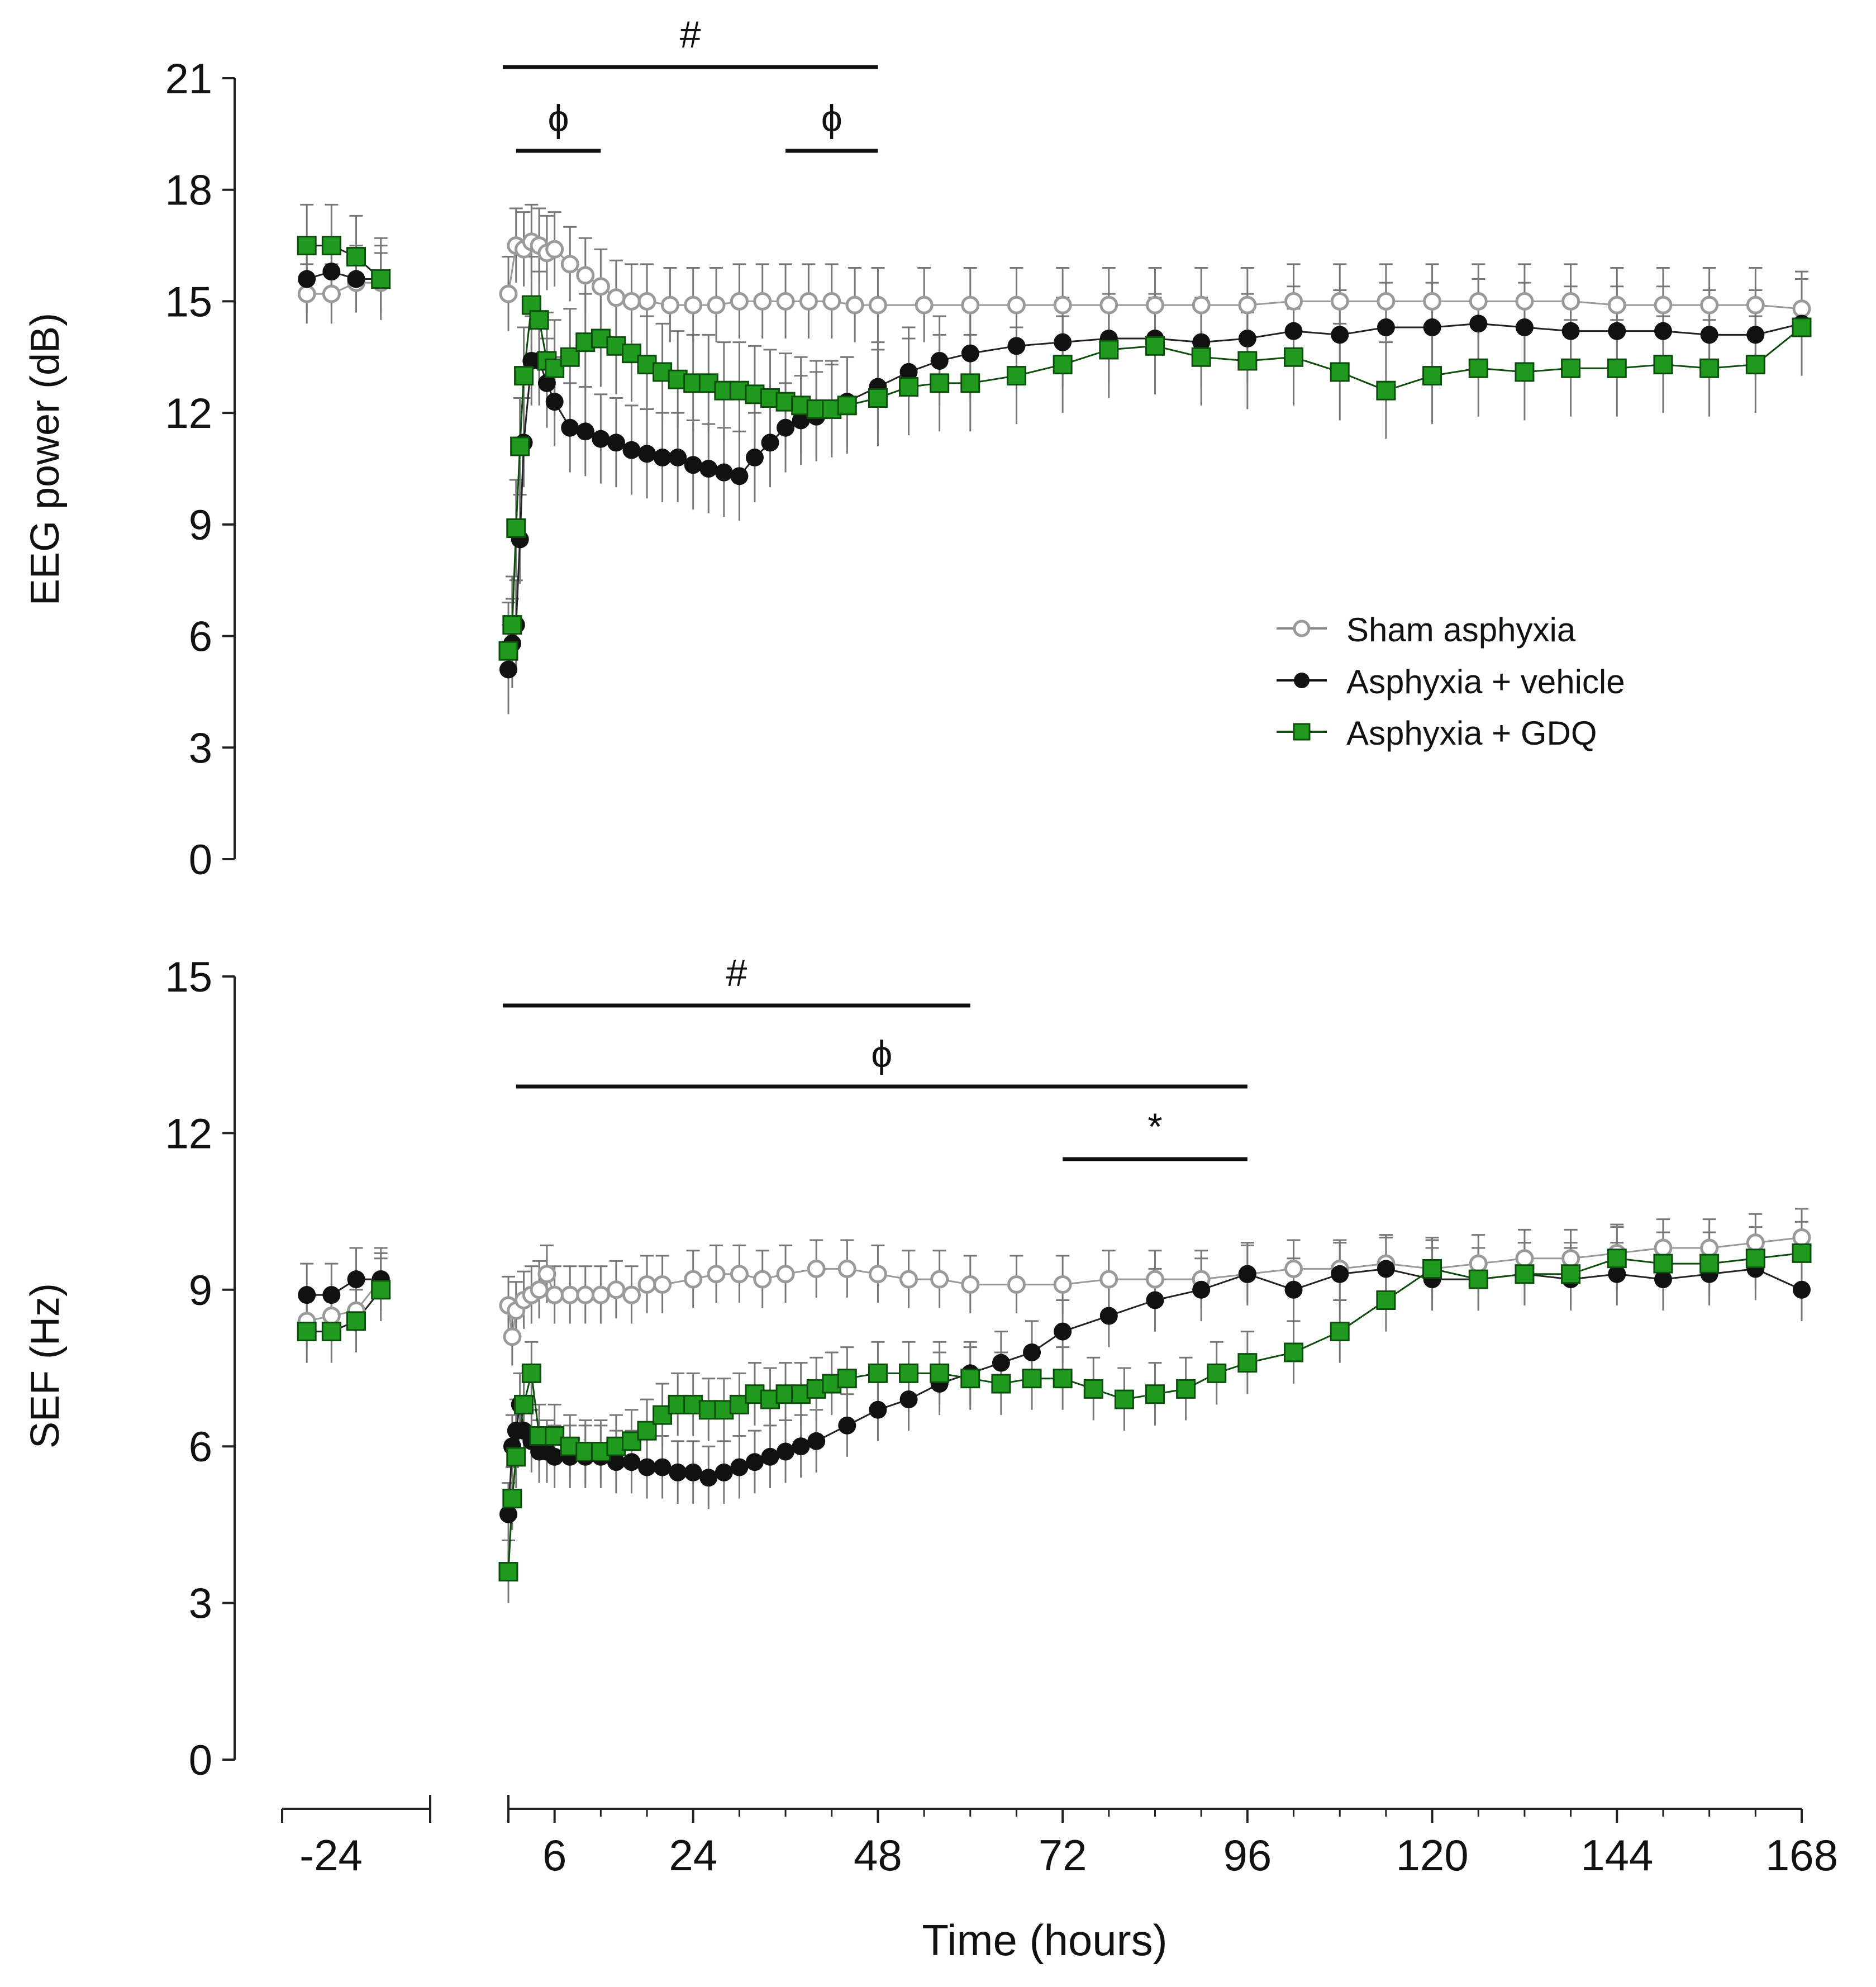  I want to click on eeg-y-tick-label: 3, so click(200, 748).